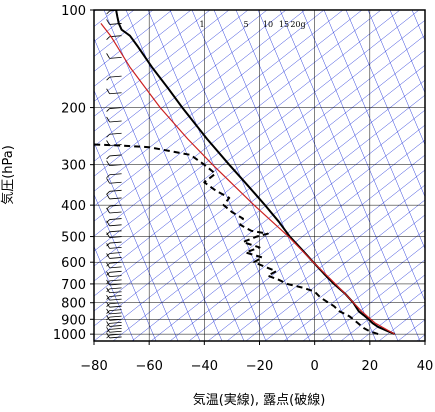 Image resolution: width=435 pixels, height=412 pixels. Describe the element at coordinates (245, 24) in the screenshot. I see `mixing-ratio-label: 5` at that location.